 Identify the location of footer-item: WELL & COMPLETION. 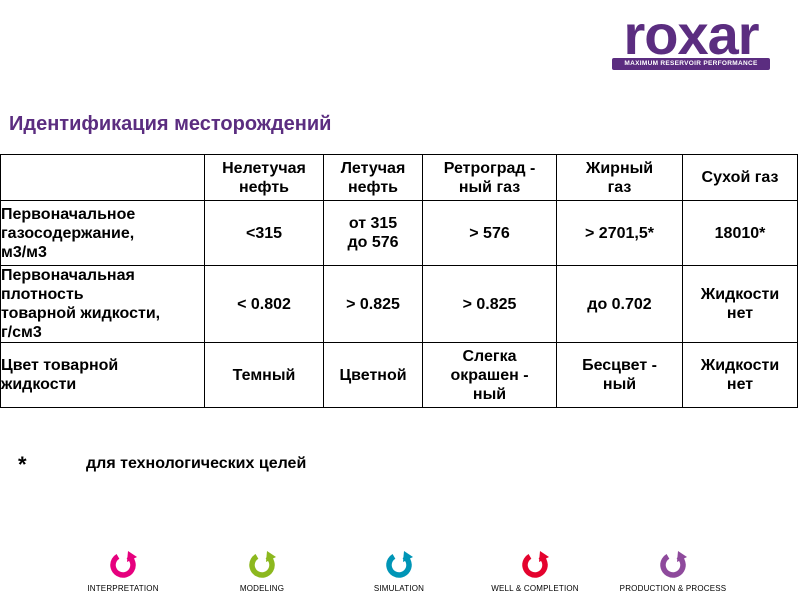
(535, 571).